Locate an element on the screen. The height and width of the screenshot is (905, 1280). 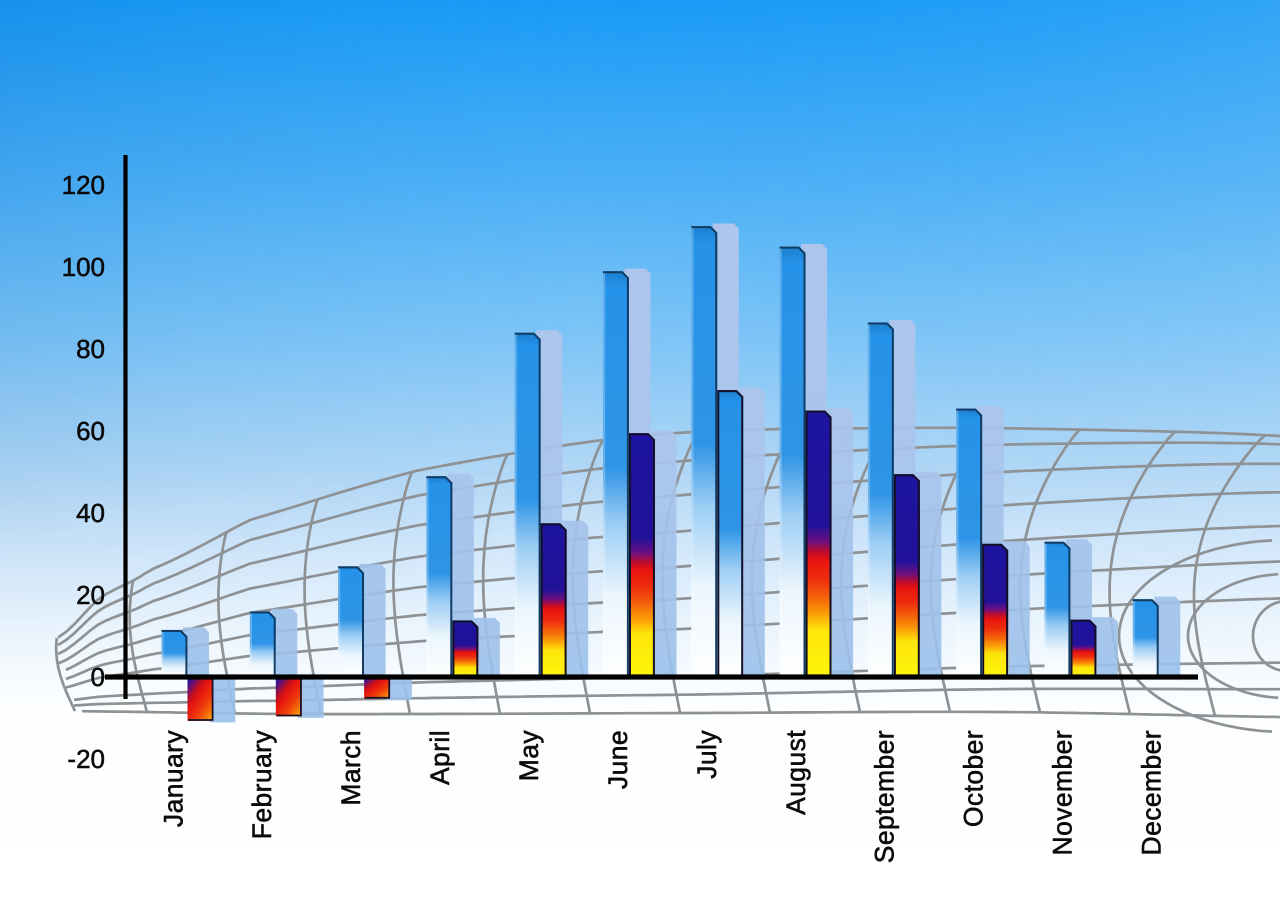
svg-text: 60 is located at coordinates (90, 431).